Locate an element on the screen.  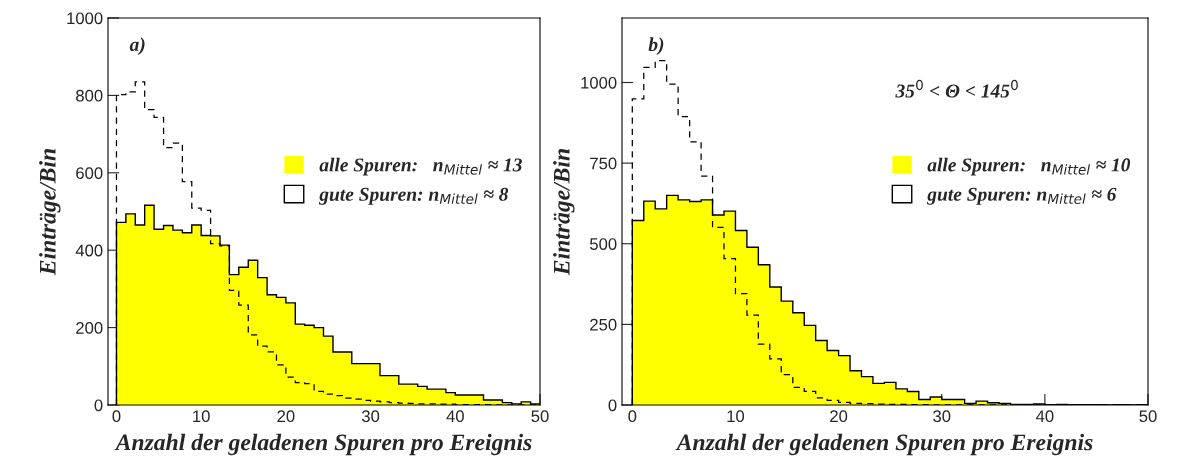
y-tick-label: 500 is located at coordinates (603, 244).